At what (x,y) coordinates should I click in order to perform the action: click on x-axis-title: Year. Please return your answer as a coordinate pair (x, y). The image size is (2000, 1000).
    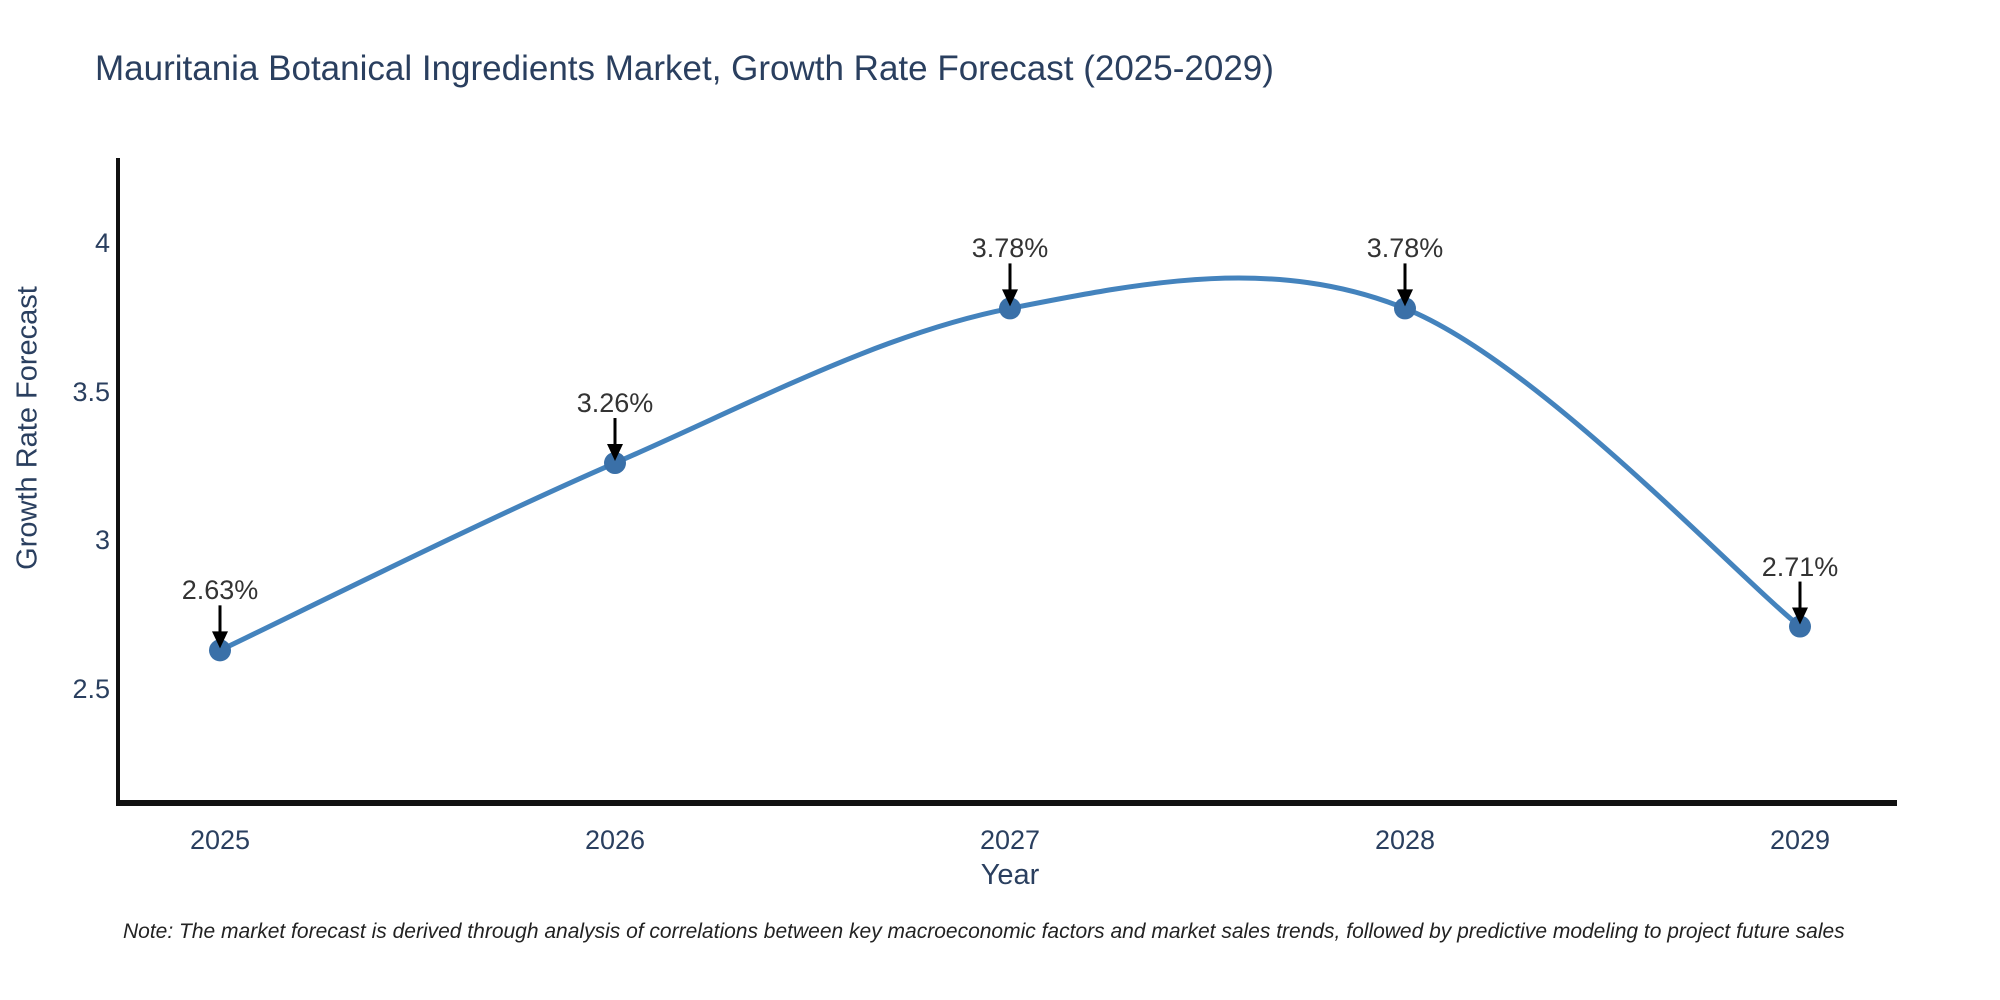
    Looking at the image, I should click on (1010, 875).